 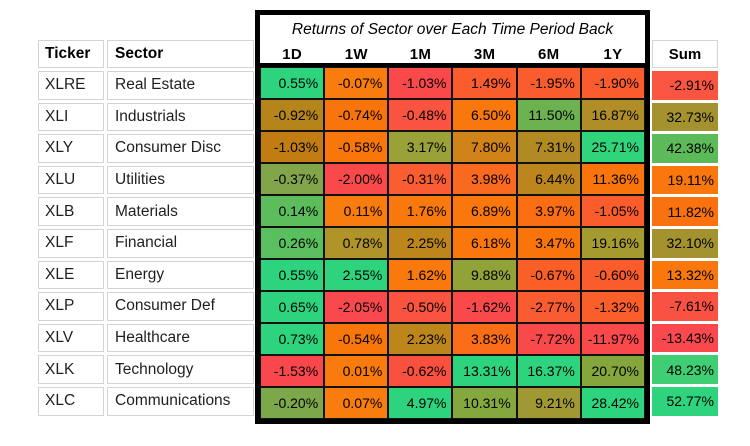 What do you see at coordinates (548, 147) in the screenshot?
I see `return-cell: 7.31%` at bounding box center [548, 147].